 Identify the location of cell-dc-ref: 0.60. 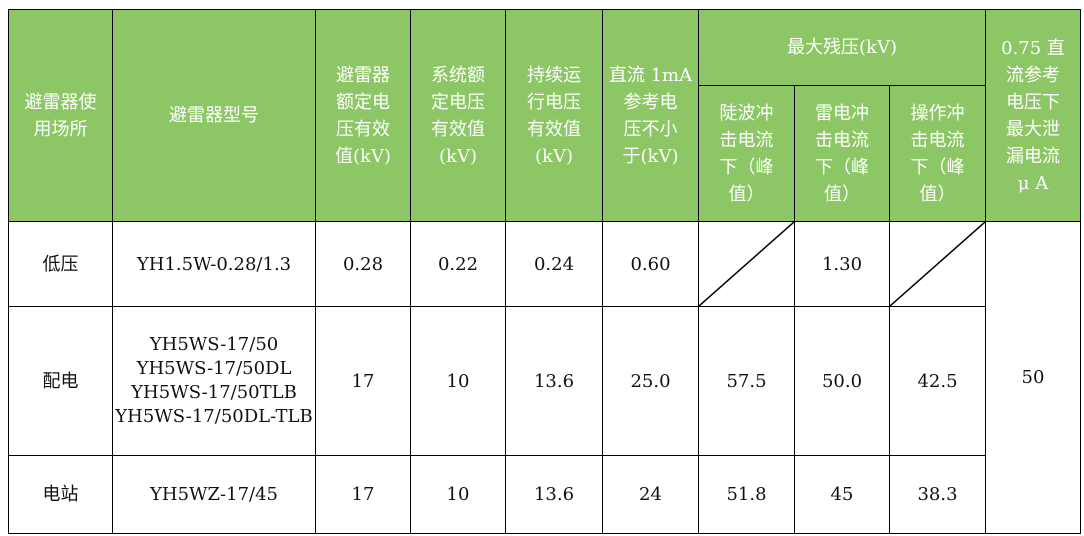
(650, 264).